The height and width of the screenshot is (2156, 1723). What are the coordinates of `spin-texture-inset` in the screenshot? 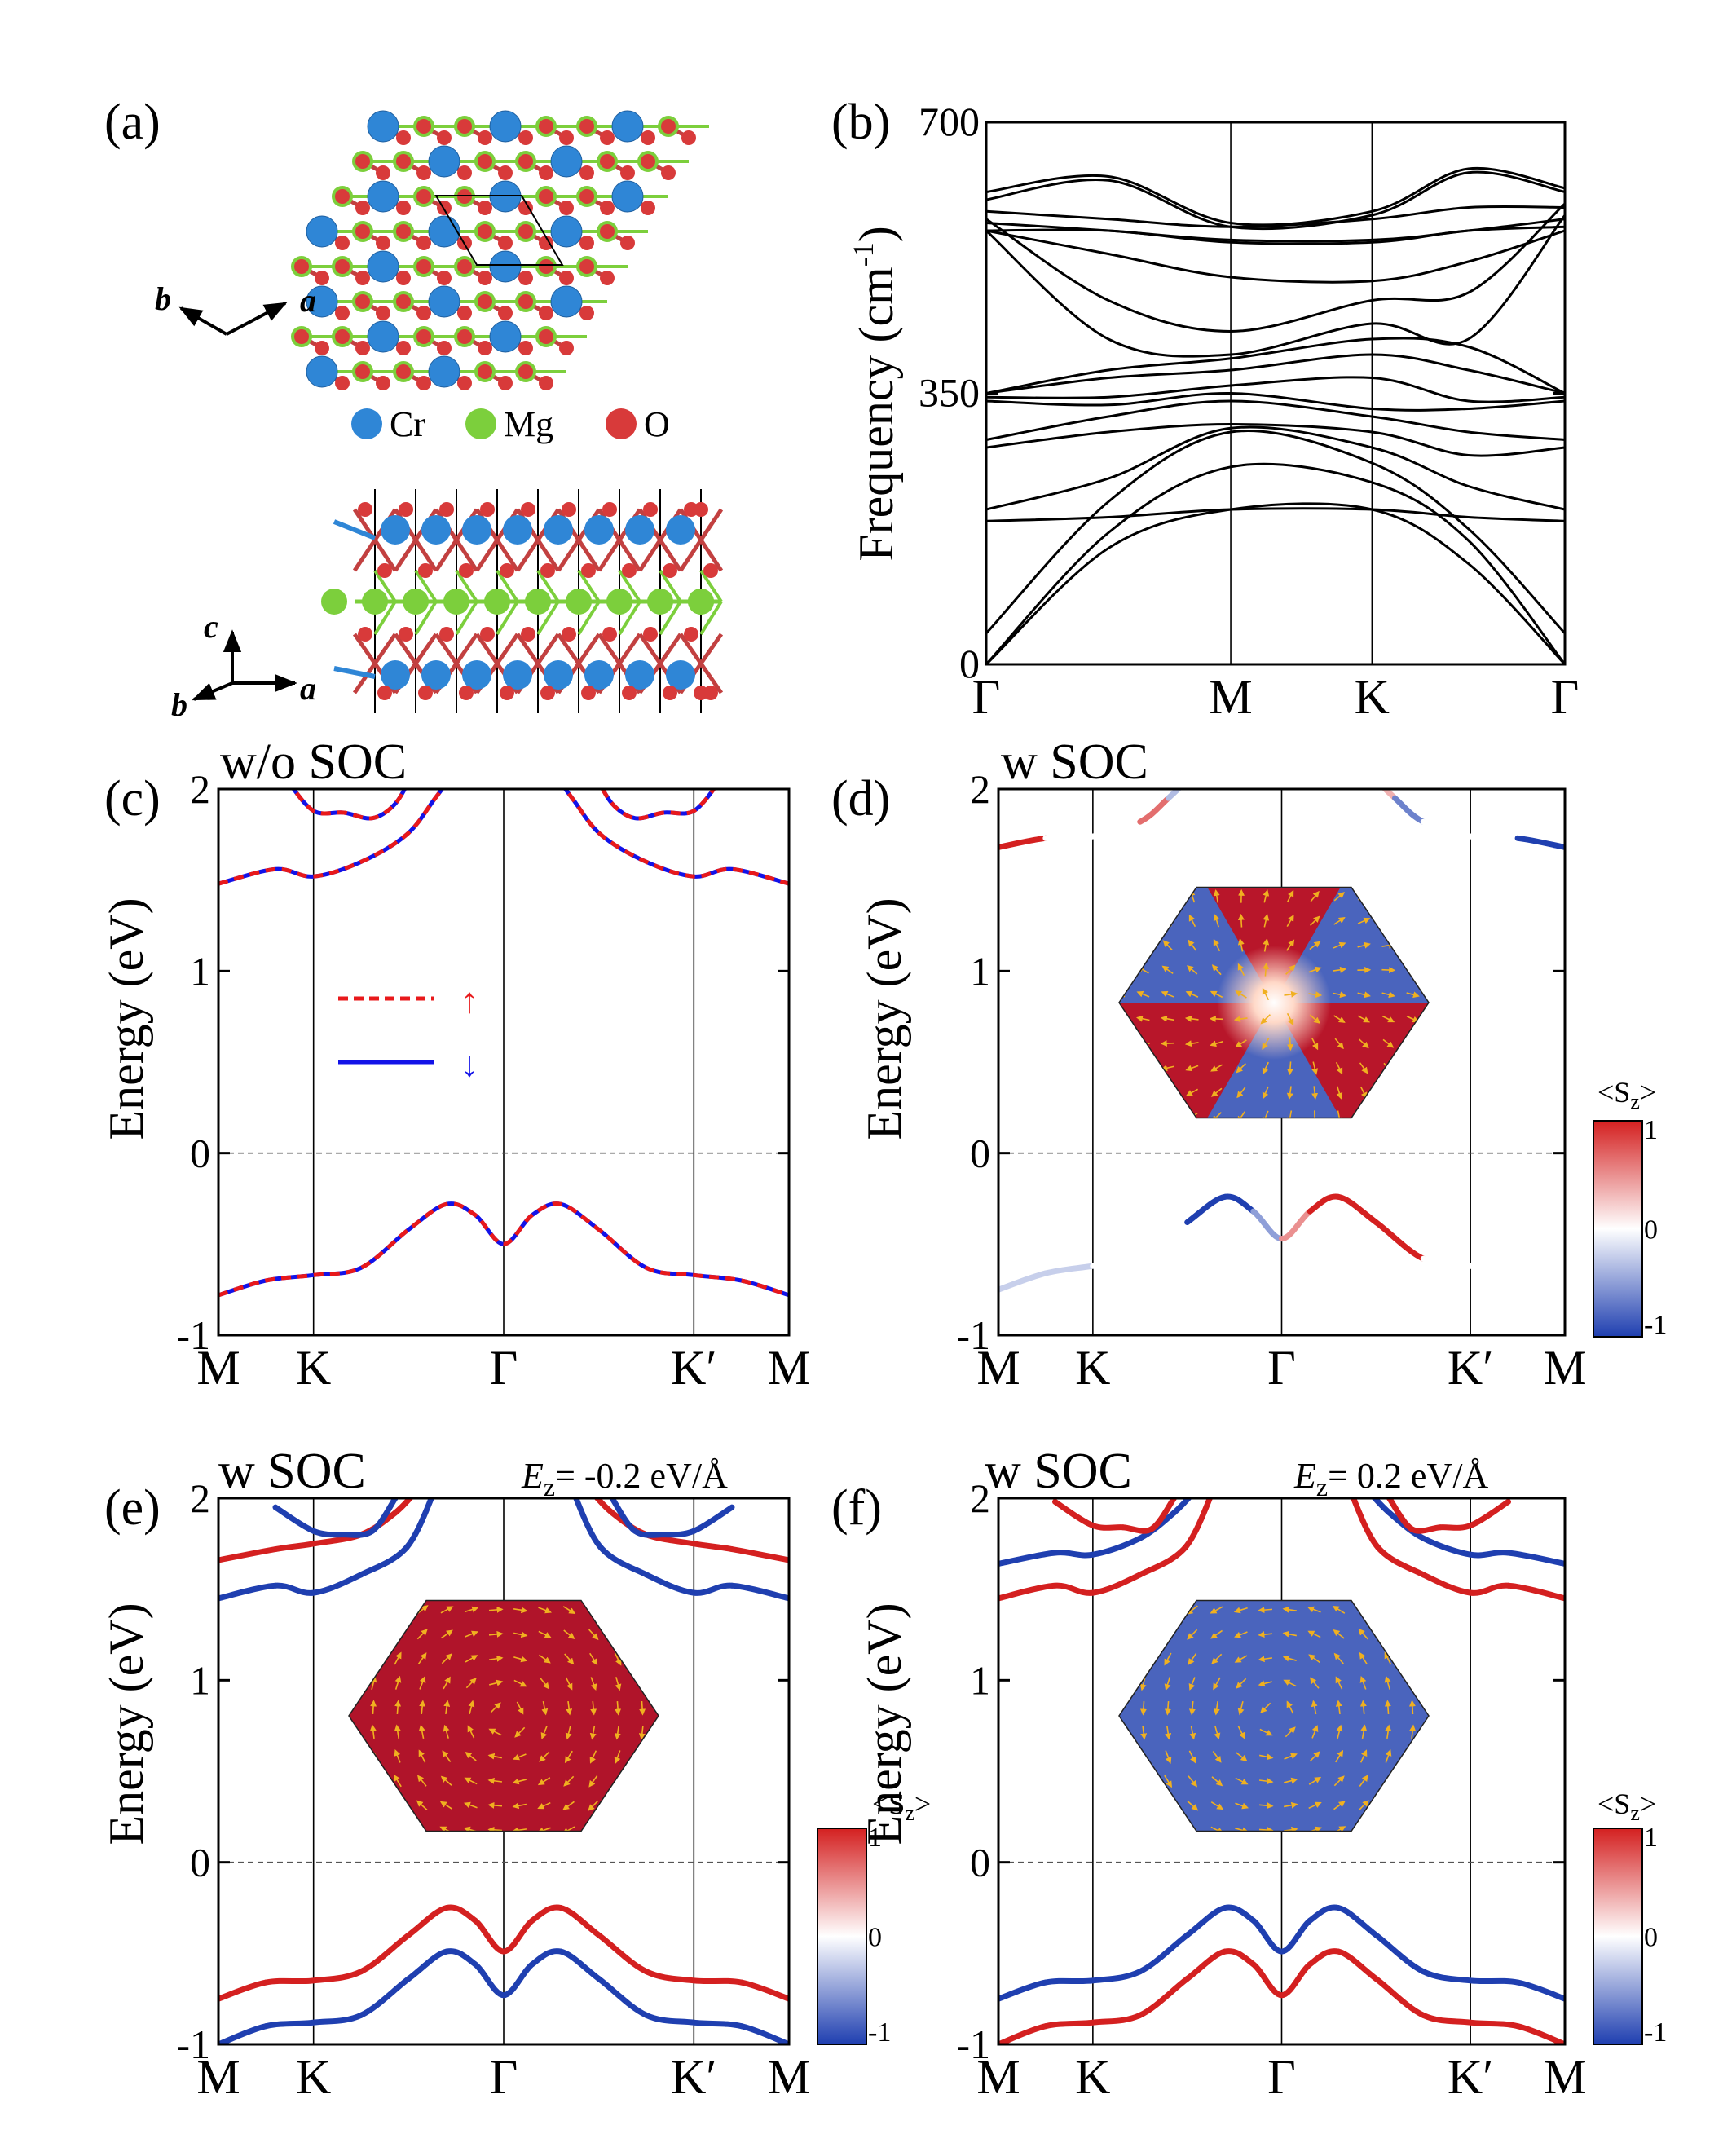 It's located at (1274, 1002).